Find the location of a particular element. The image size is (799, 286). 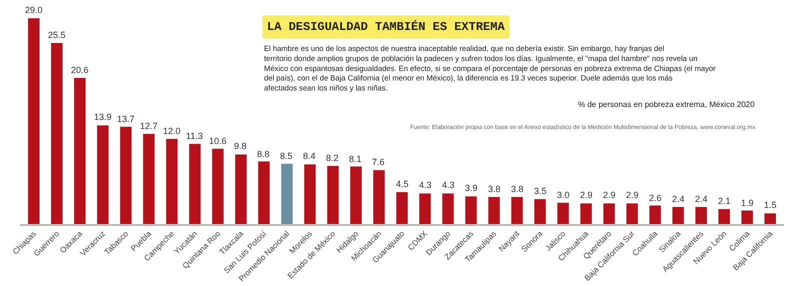

data-label: 3.0 is located at coordinates (563, 195).